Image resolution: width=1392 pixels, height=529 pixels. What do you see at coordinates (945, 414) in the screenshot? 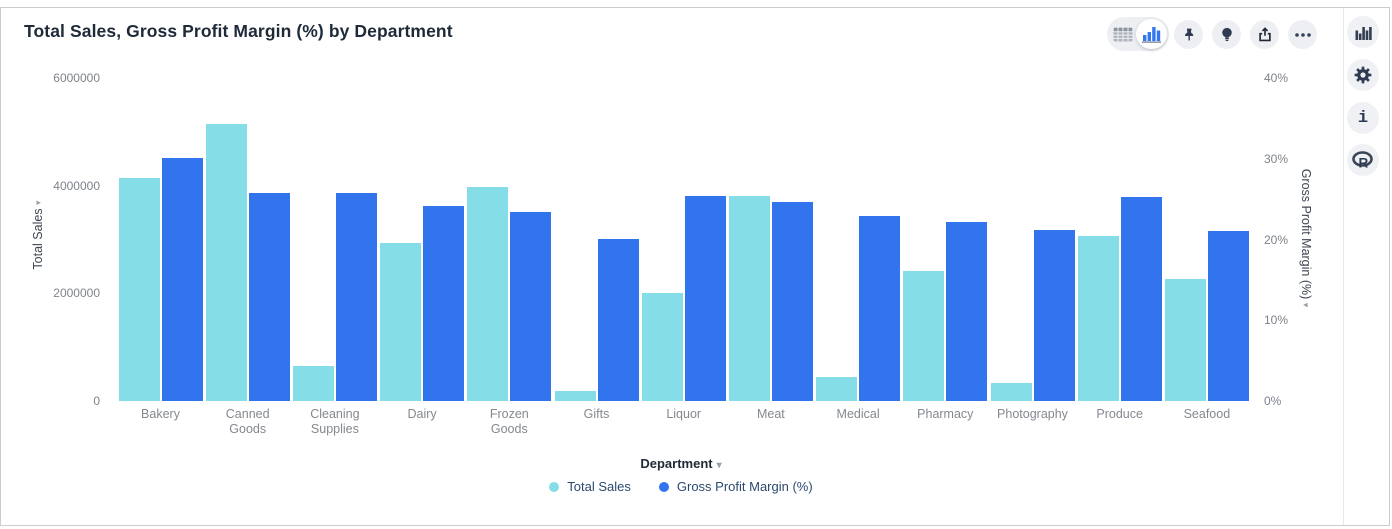
I see `category-label: Pharmacy` at bounding box center [945, 414].